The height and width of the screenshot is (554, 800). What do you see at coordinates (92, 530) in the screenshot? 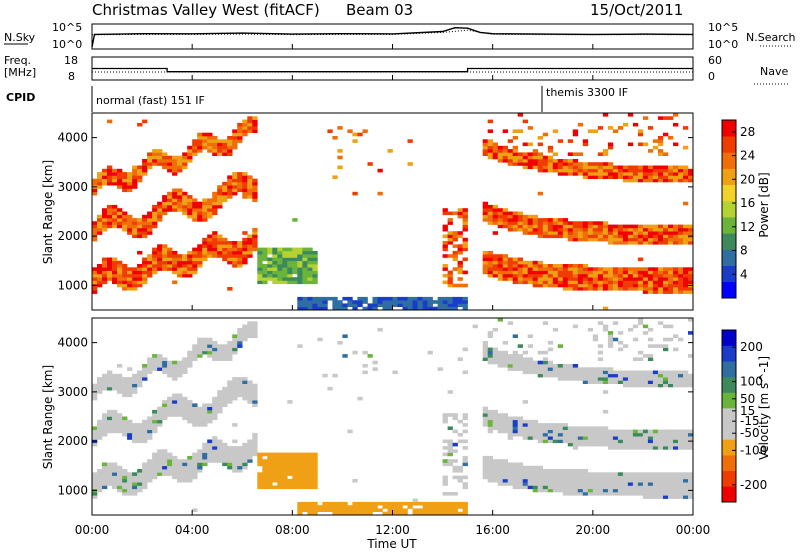
I see `x-tick-label: 00:00` at bounding box center [92, 530].